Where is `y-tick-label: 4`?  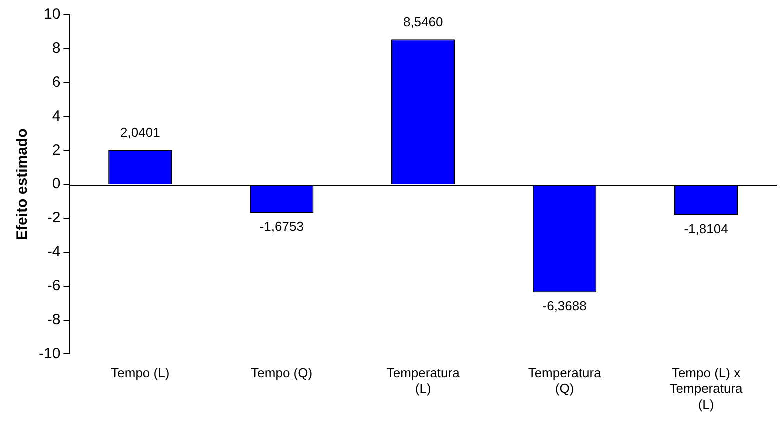
y-tick-label: 4 is located at coordinates (56, 116).